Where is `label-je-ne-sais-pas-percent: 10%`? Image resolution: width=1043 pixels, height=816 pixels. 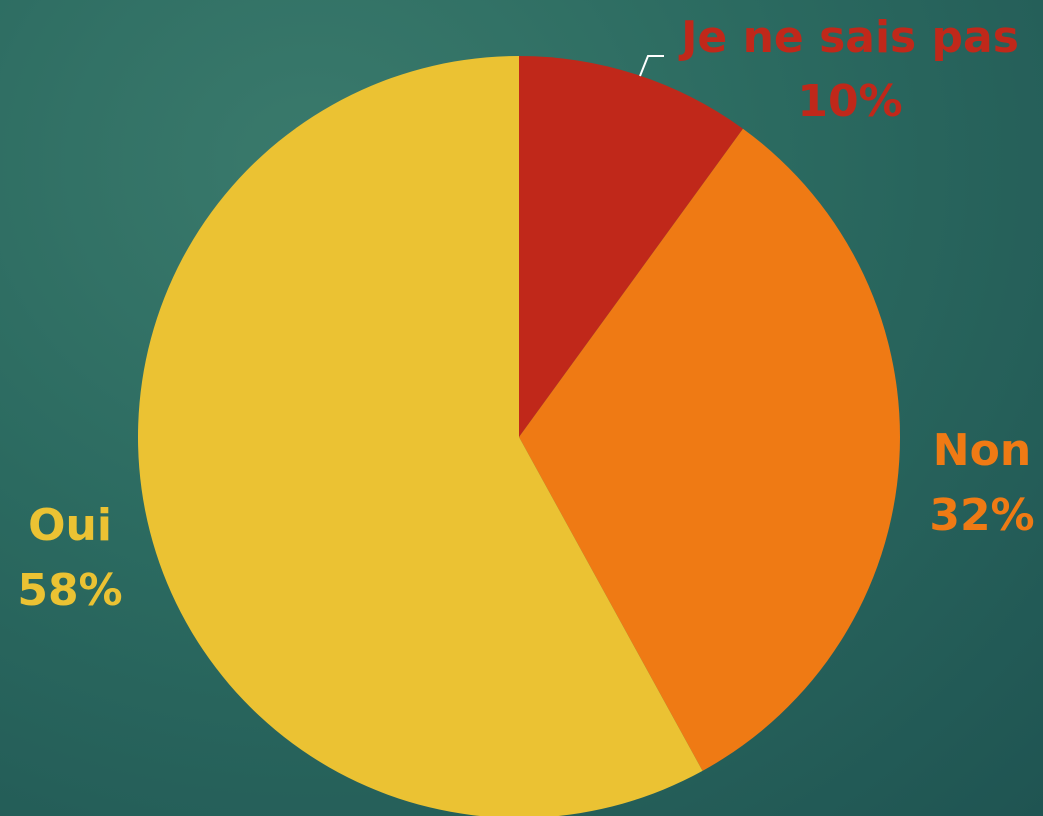 label-je-ne-sais-pas-percent: 10% is located at coordinates (849, 101).